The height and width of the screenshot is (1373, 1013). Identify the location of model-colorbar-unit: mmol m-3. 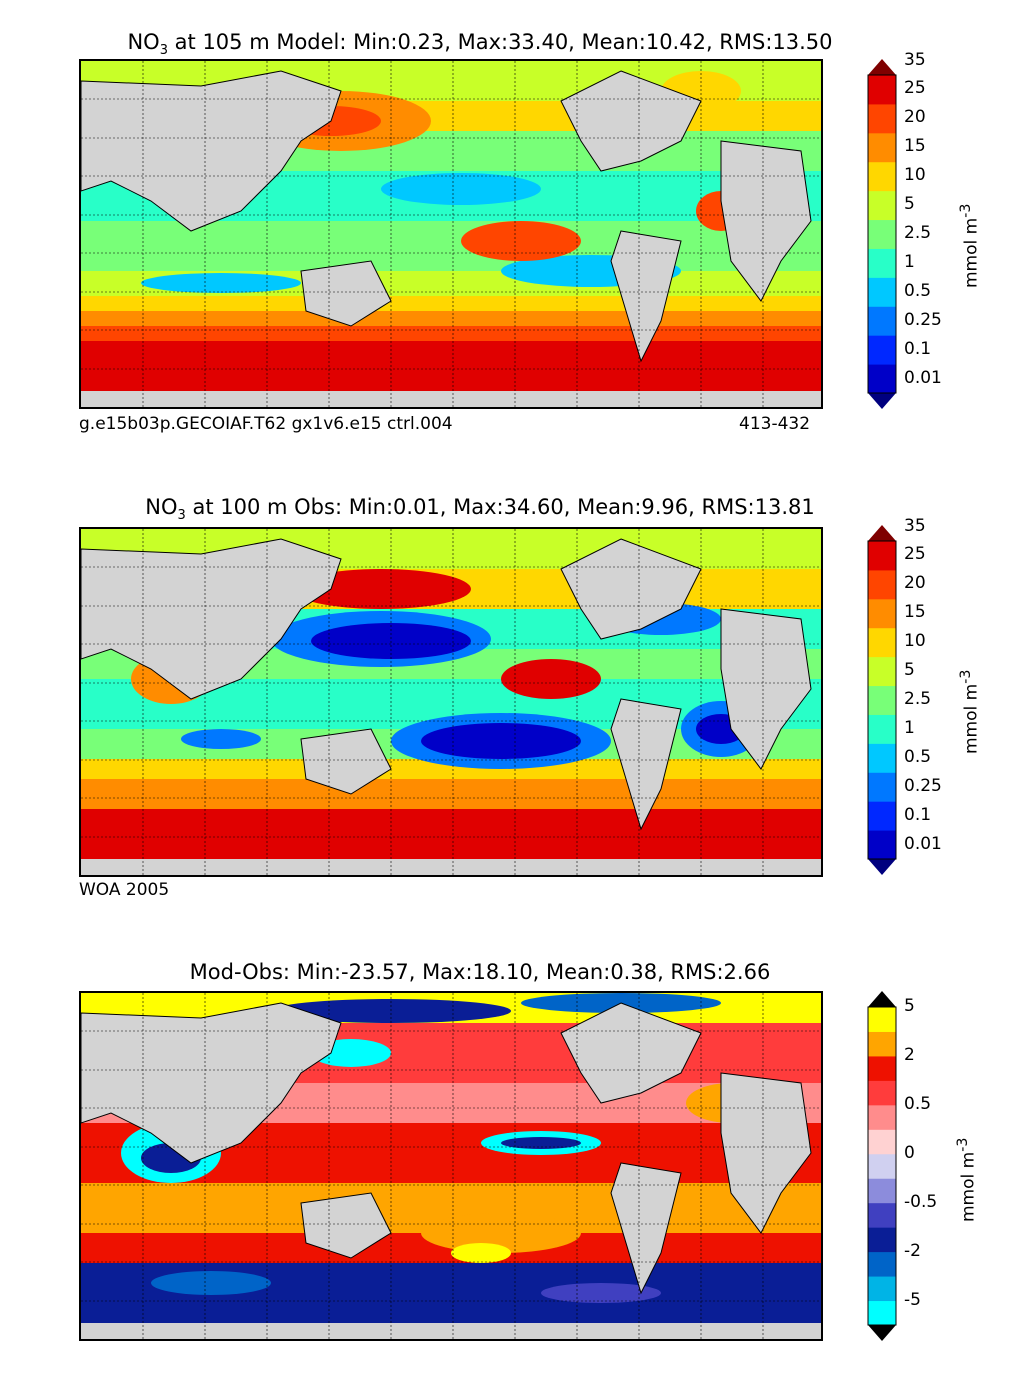
(970, 245).